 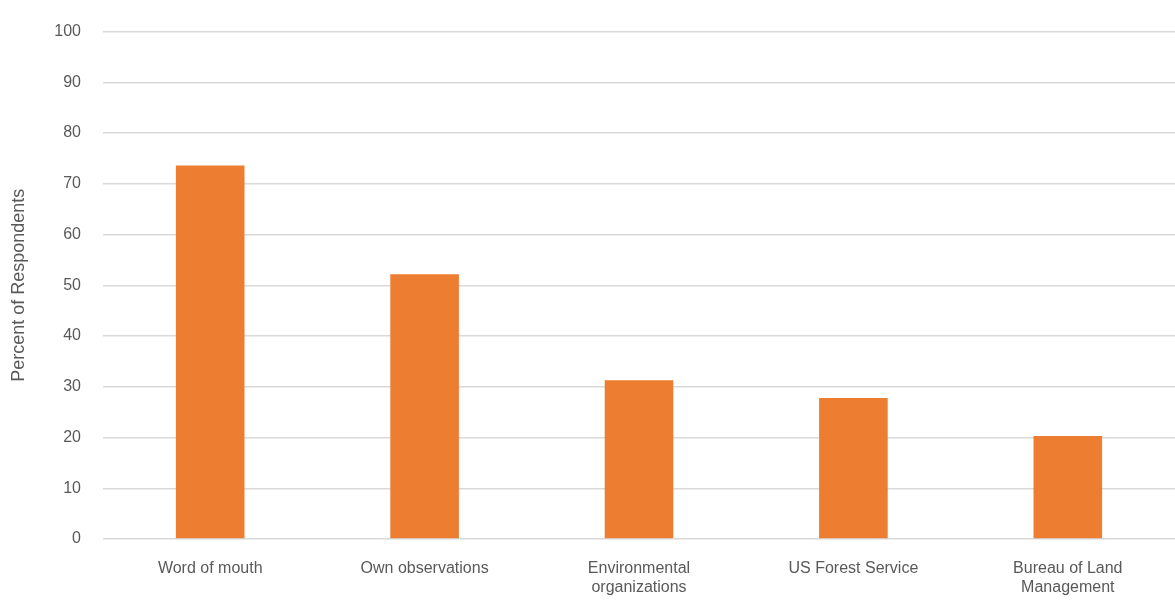 What do you see at coordinates (72, 335) in the screenshot?
I see `y-tick-label: 40` at bounding box center [72, 335].